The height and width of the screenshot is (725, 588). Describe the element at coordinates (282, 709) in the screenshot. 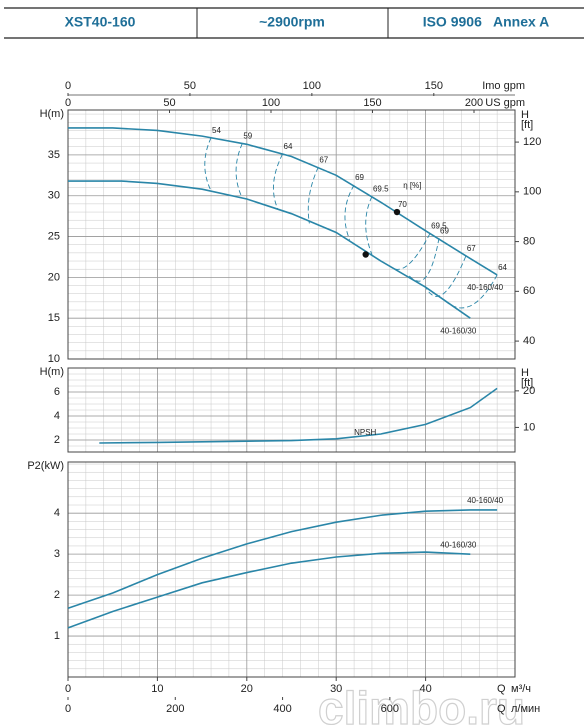

I see `x2-tick-label: 400` at that location.